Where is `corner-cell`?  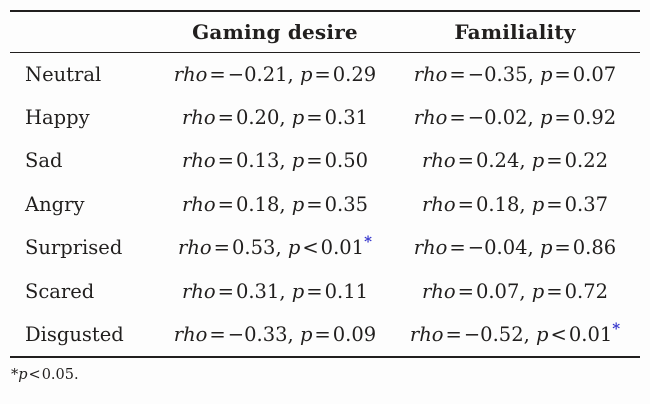
corner-cell is located at coordinates (85, 32).